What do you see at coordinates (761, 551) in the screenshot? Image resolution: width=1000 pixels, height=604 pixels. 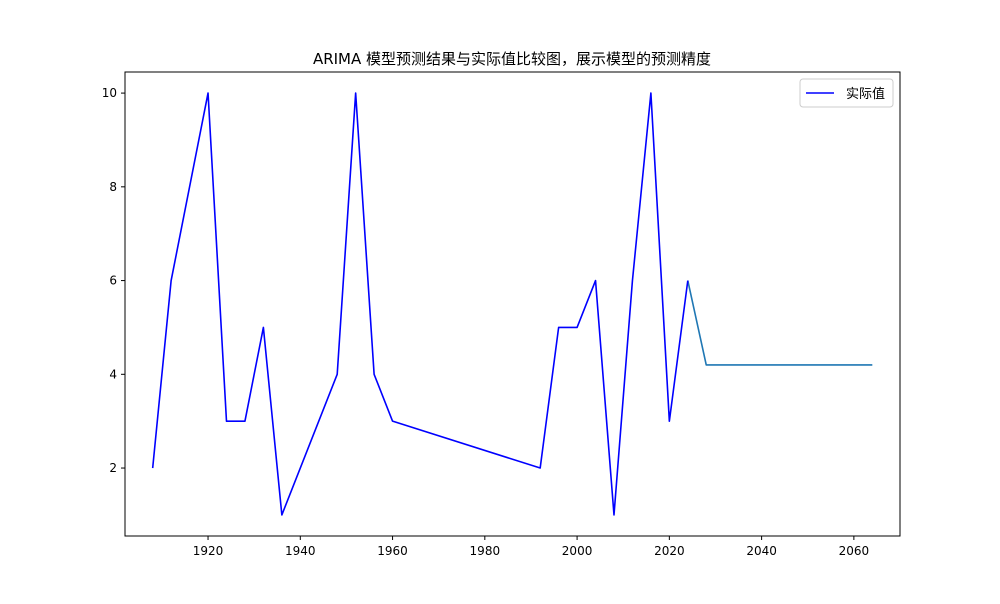 I see `x-tick-label: 2040` at bounding box center [761, 551].